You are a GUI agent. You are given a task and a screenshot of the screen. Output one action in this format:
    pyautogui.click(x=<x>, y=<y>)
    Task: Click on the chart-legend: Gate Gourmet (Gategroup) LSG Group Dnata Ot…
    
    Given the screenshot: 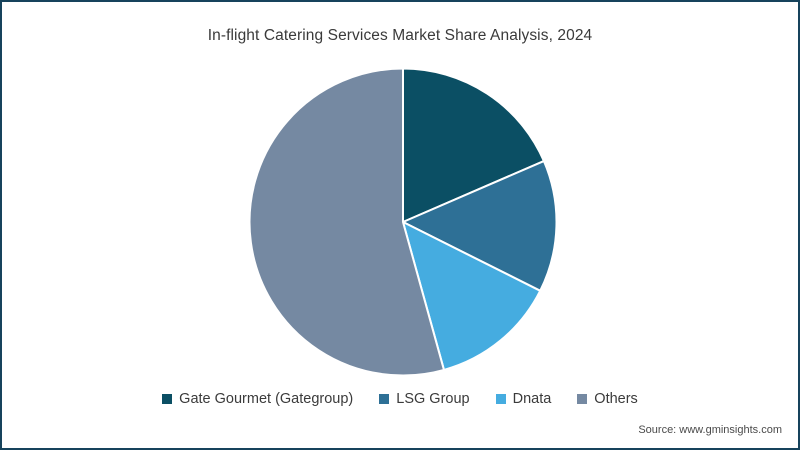 What is the action you would take?
    pyautogui.click(x=400, y=399)
    